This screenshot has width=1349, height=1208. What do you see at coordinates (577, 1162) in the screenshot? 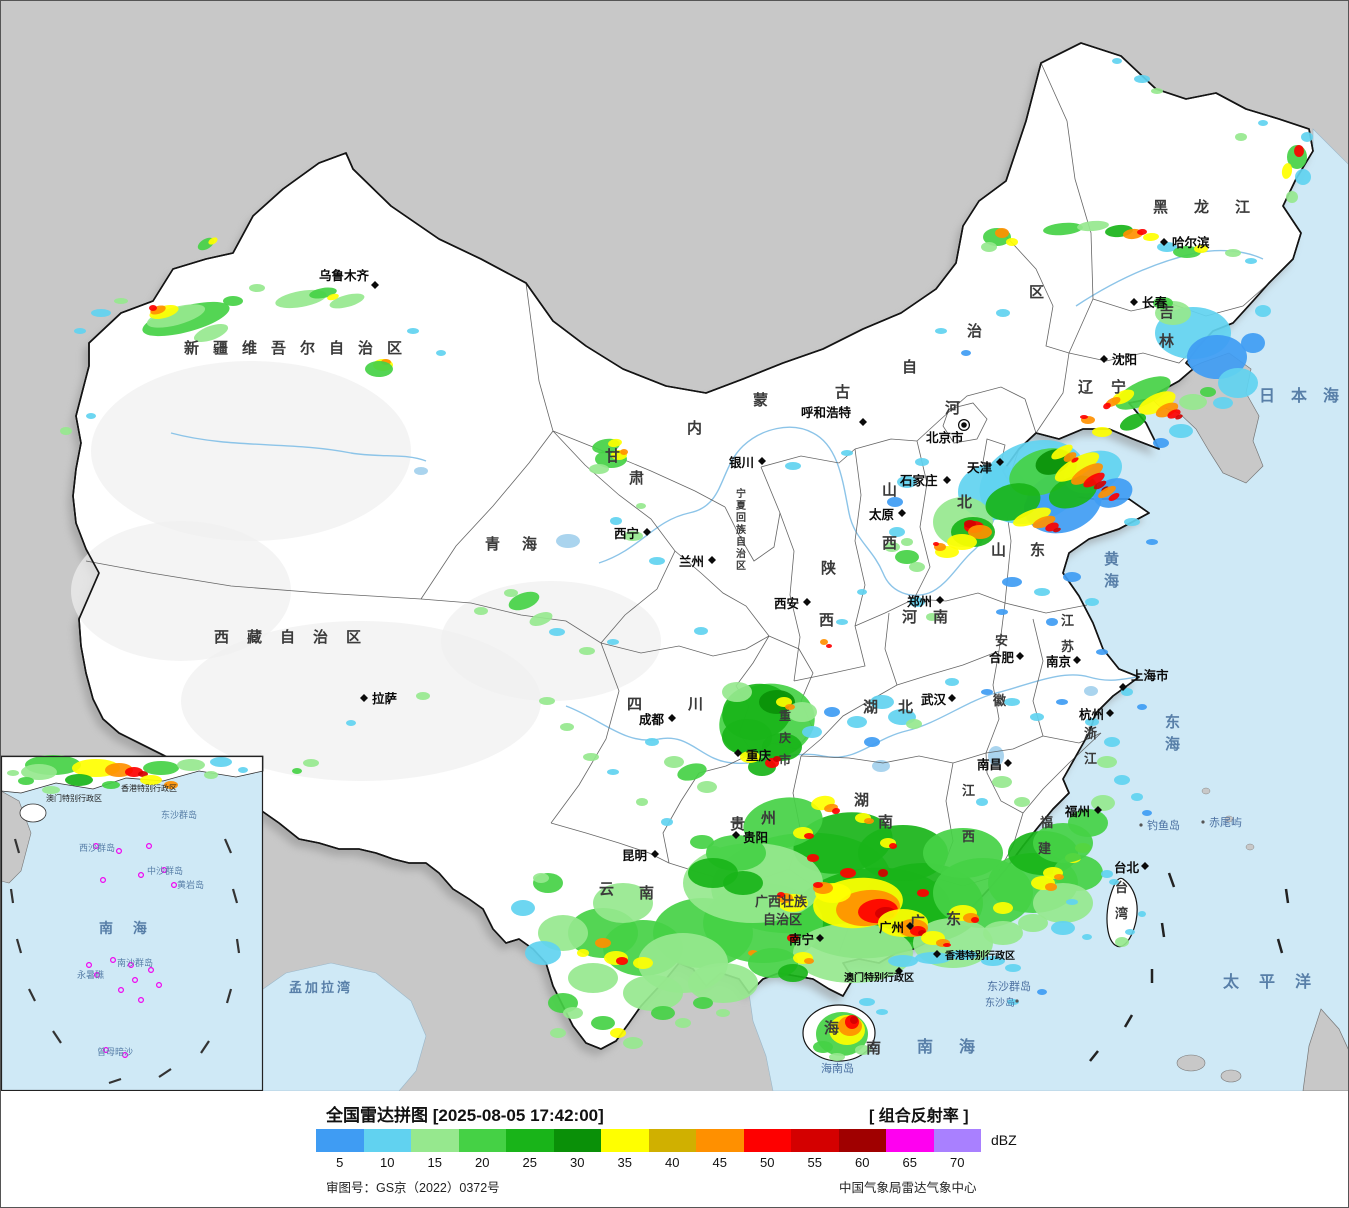
I see `legend-tick: 30` at bounding box center [577, 1162].